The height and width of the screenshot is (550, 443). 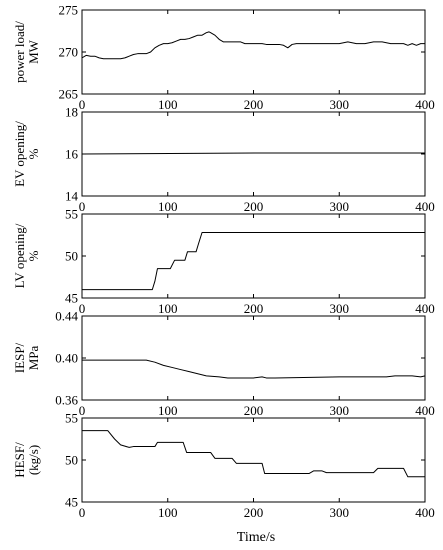 What do you see at coordinates (66, 400) in the screenshot?
I see `y-tick-label: 0.36` at bounding box center [66, 400].